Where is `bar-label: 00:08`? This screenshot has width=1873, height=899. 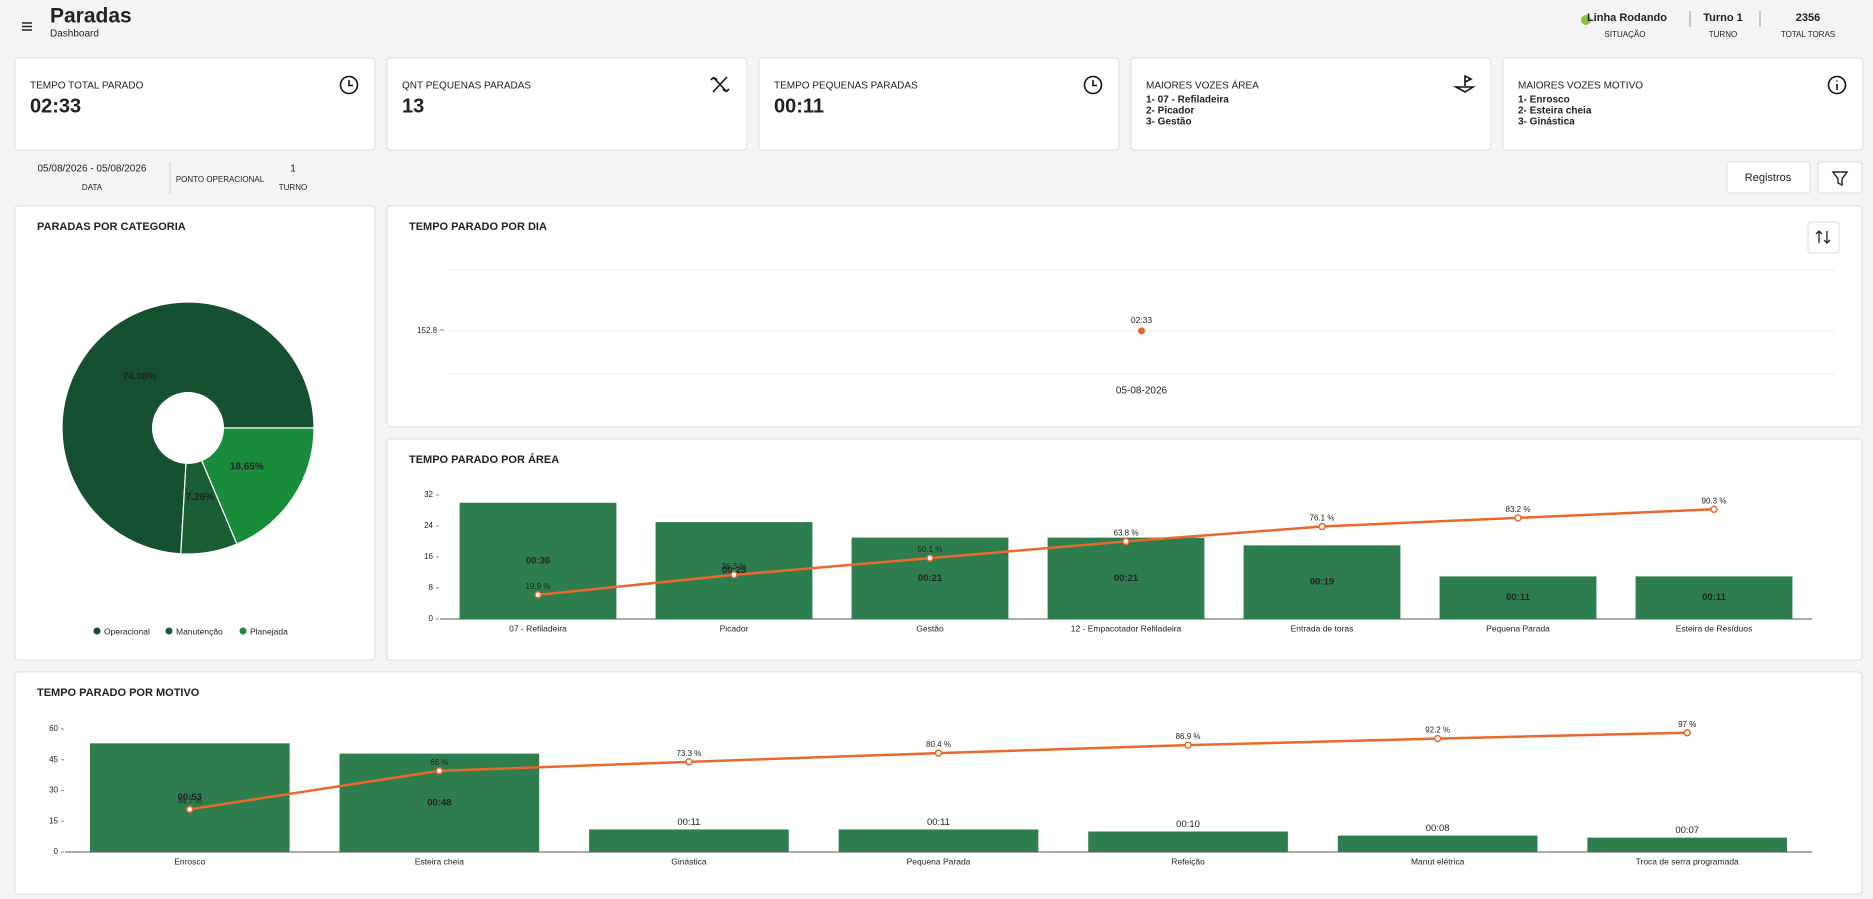 bar-label: 00:08 is located at coordinates (1438, 828).